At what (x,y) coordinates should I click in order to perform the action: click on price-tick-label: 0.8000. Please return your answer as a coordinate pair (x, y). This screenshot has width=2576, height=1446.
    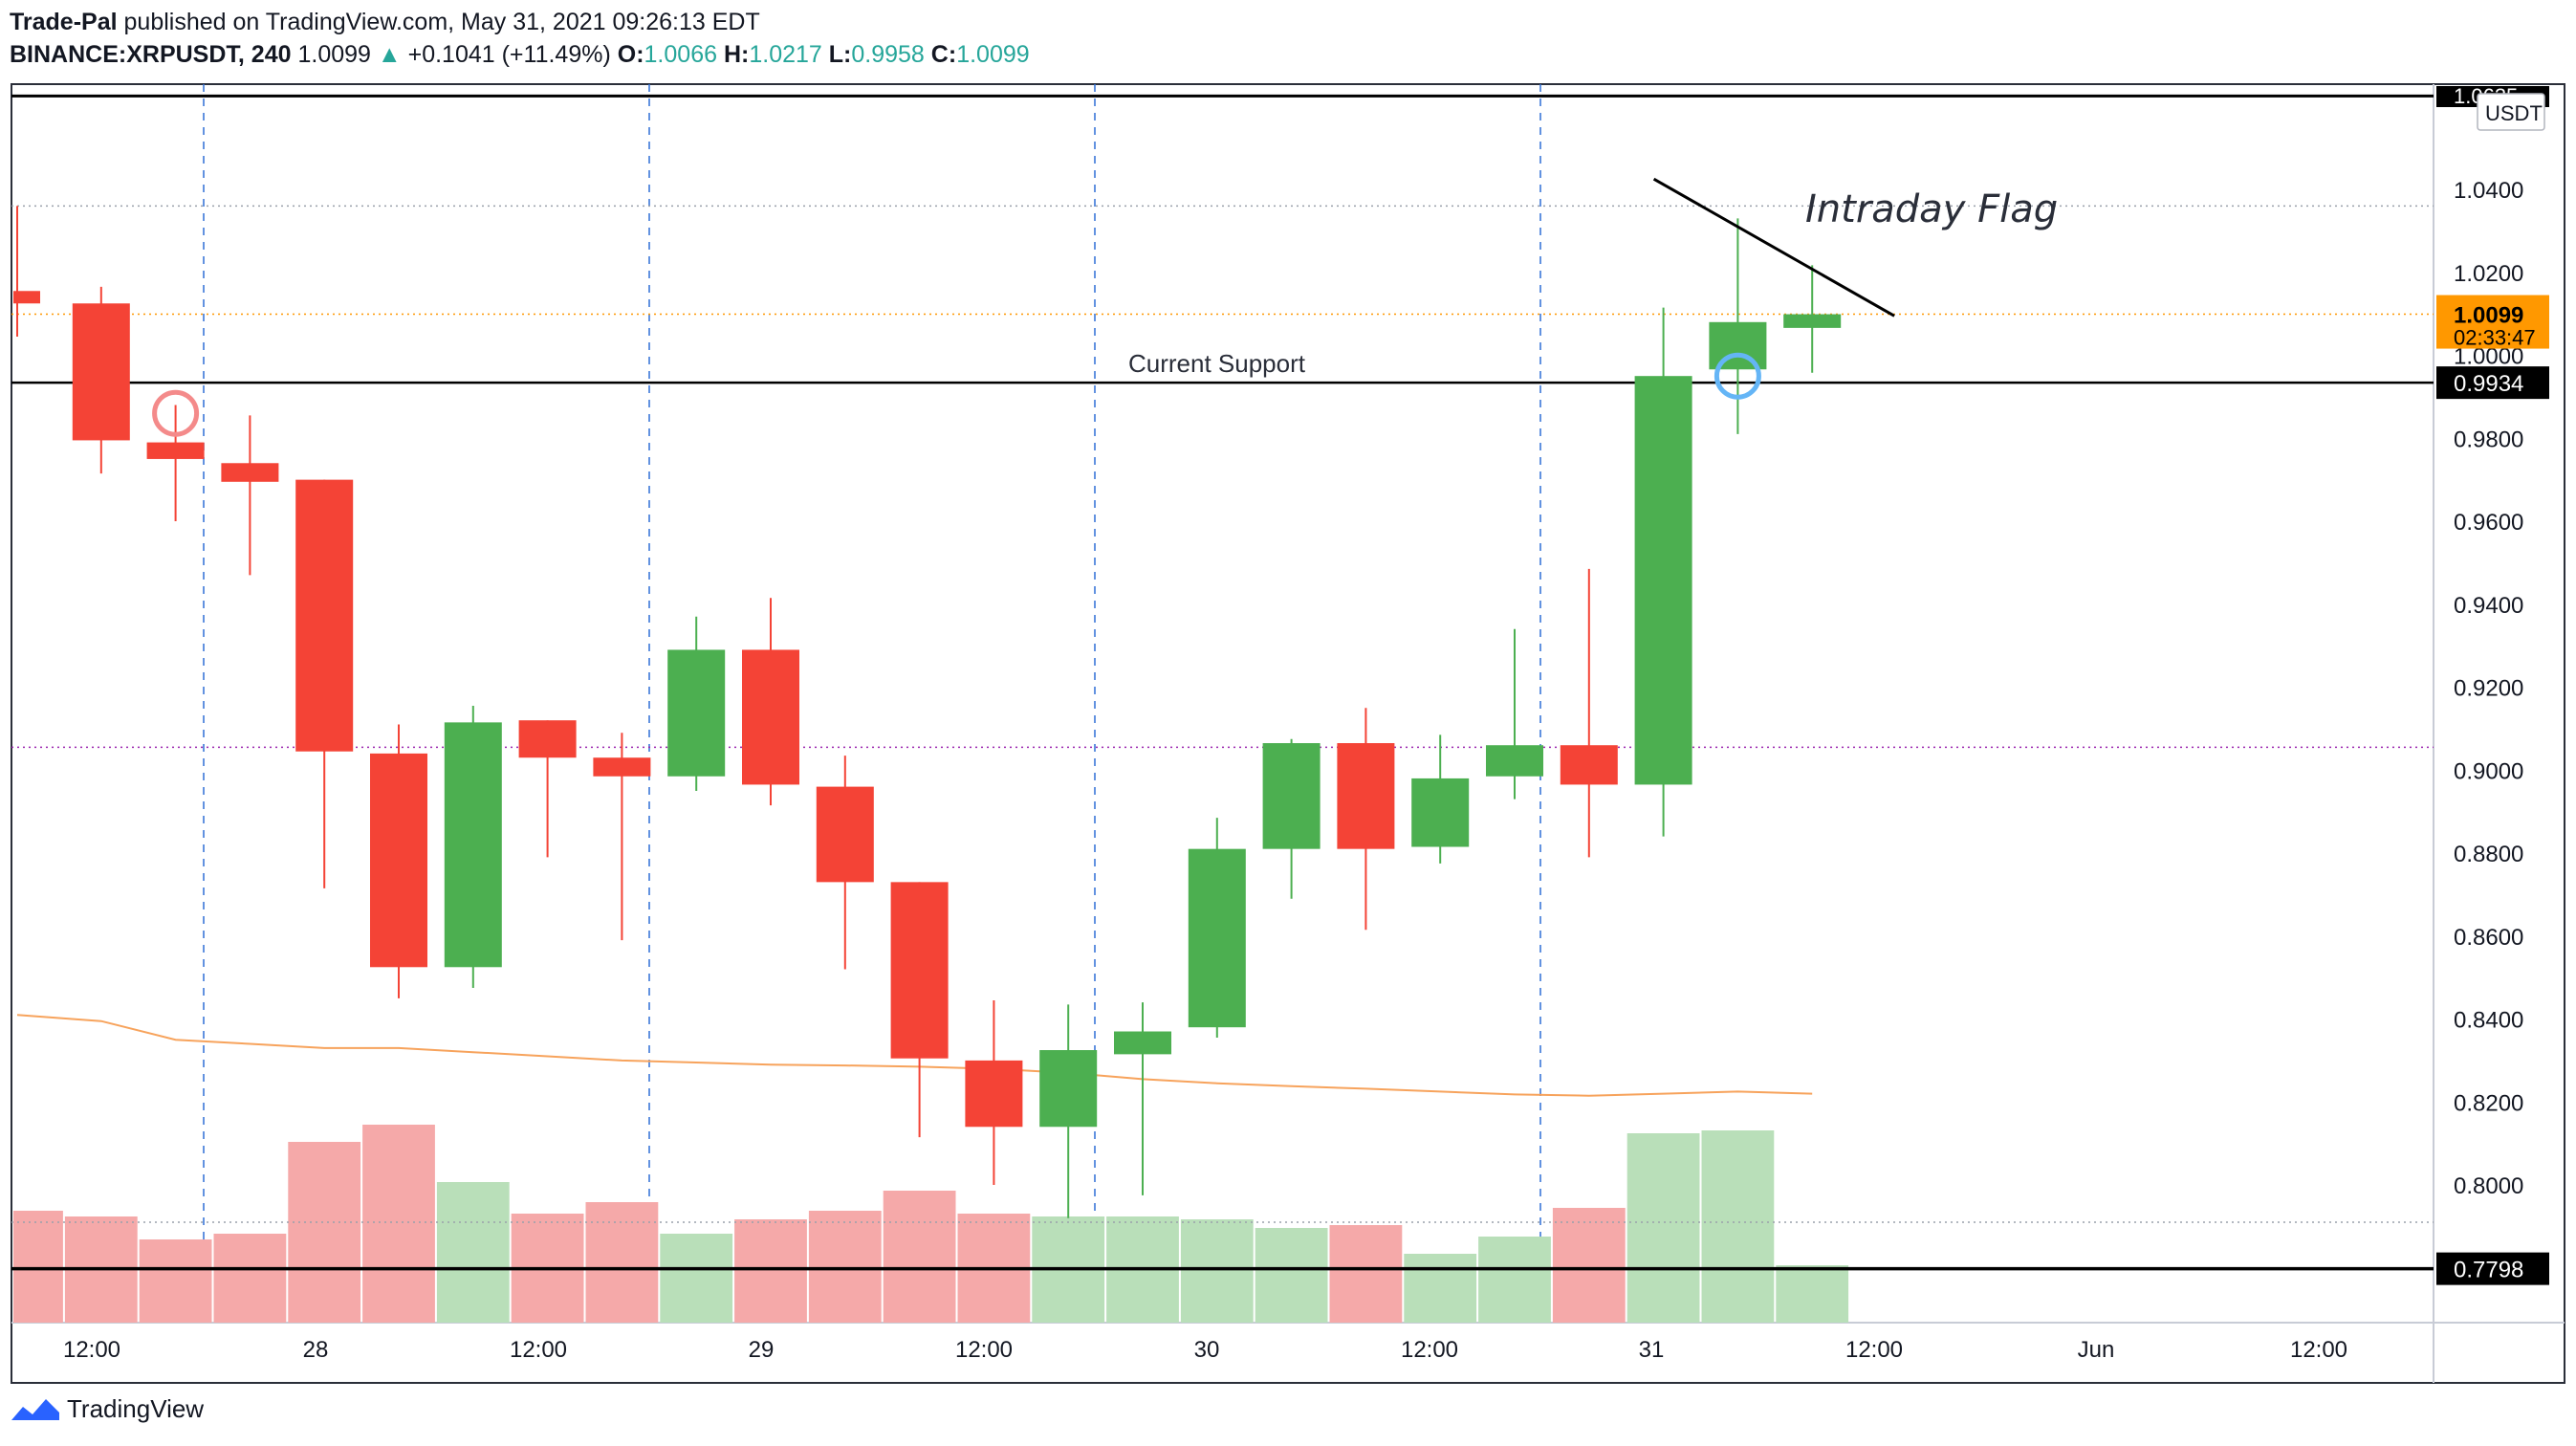
    Looking at the image, I should click on (2488, 1186).